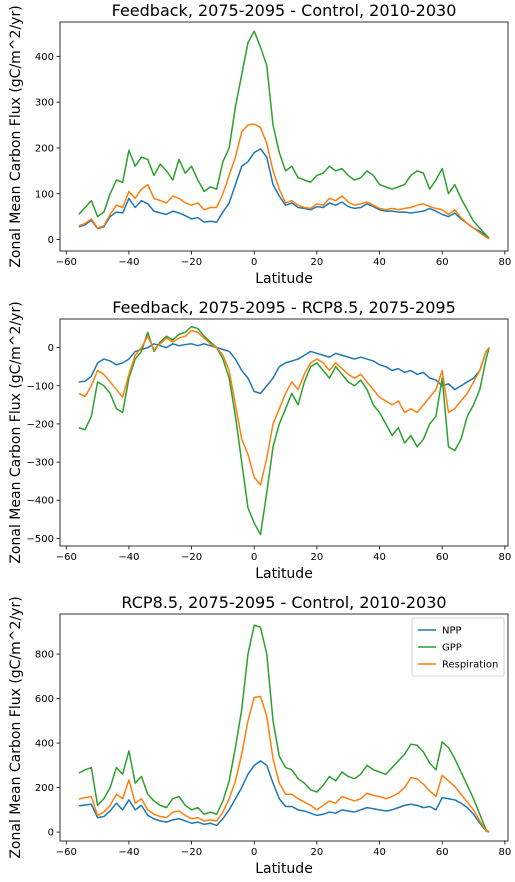 Image resolution: width=515 pixels, height=882 pixels. I want to click on legend-label-npp: NPP, so click(452, 631).